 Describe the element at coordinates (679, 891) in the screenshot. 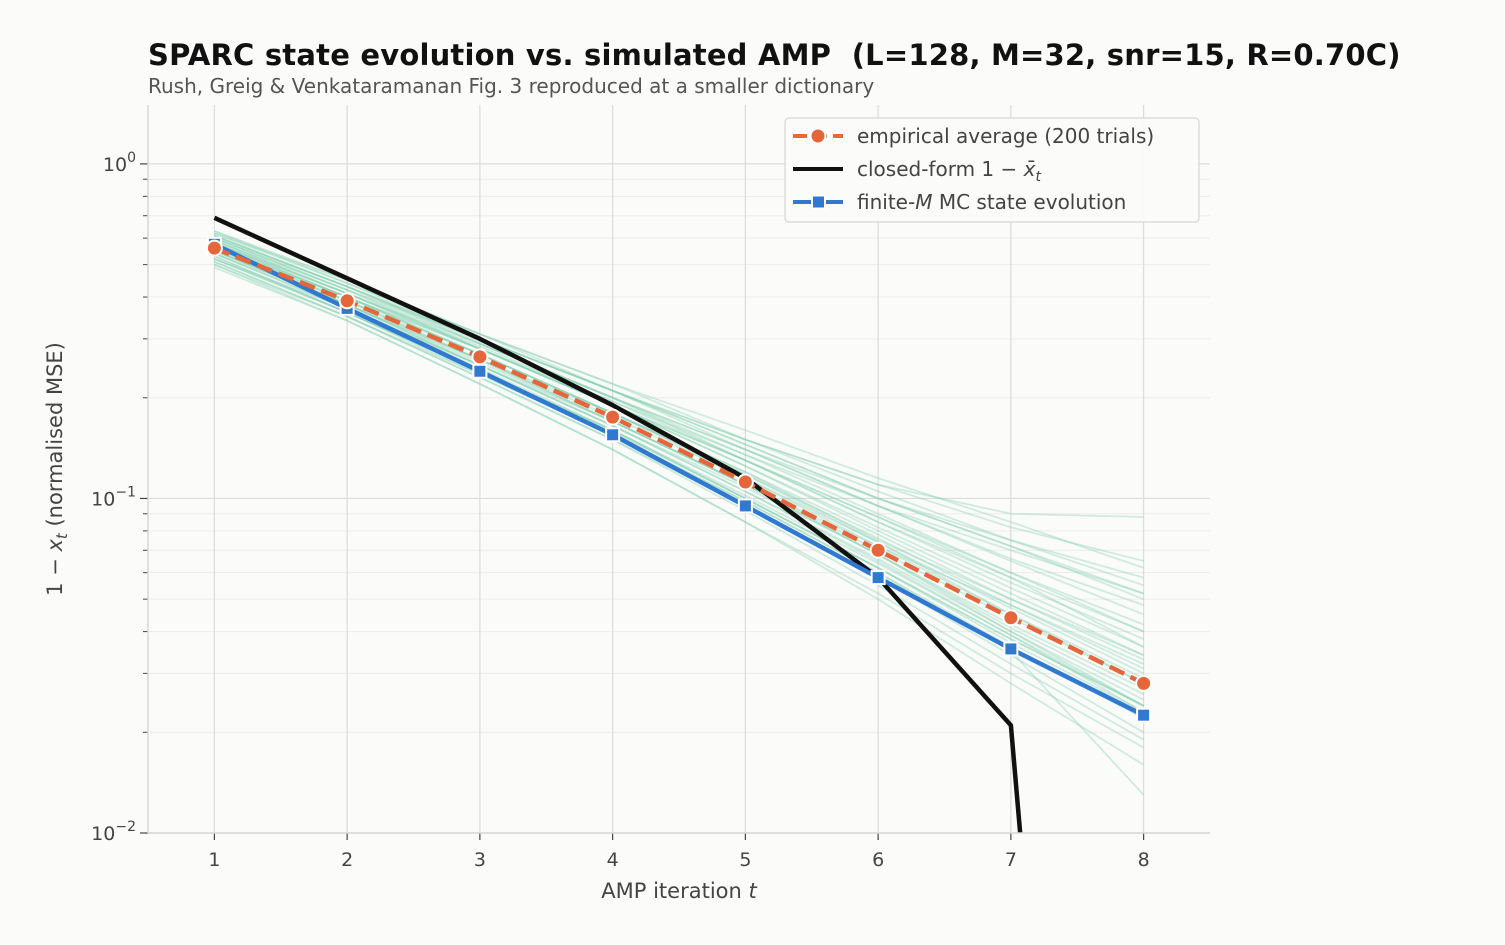

I see `x-axis-label: AMP iteration t` at that location.